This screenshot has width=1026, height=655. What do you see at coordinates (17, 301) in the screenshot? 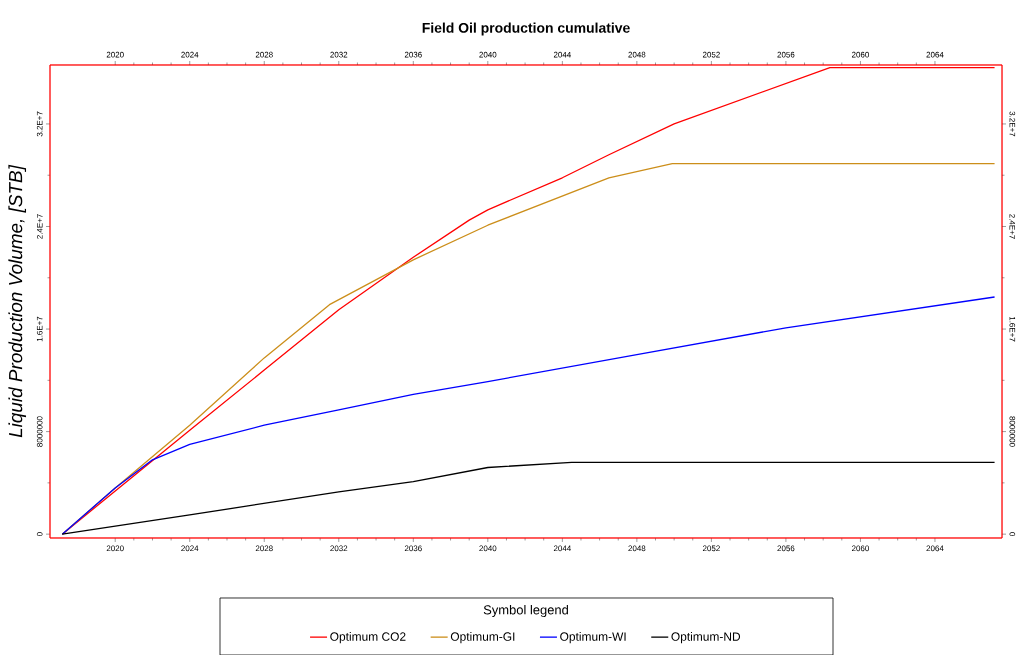
I see `y-axis-title: Liquid Production Volume, [STB]` at bounding box center [17, 301].